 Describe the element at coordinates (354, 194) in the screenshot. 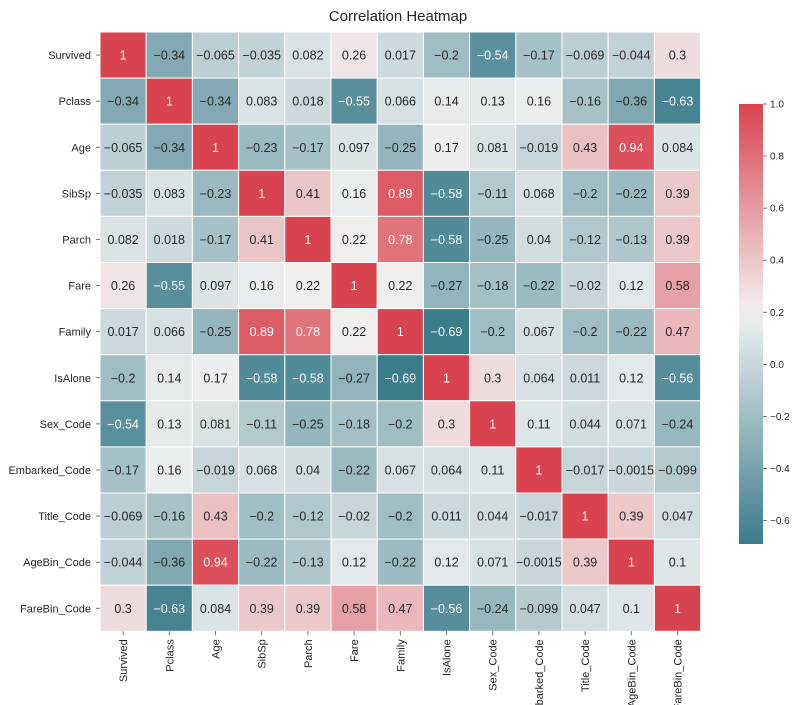

I see `cell-value: 0.16` at that location.